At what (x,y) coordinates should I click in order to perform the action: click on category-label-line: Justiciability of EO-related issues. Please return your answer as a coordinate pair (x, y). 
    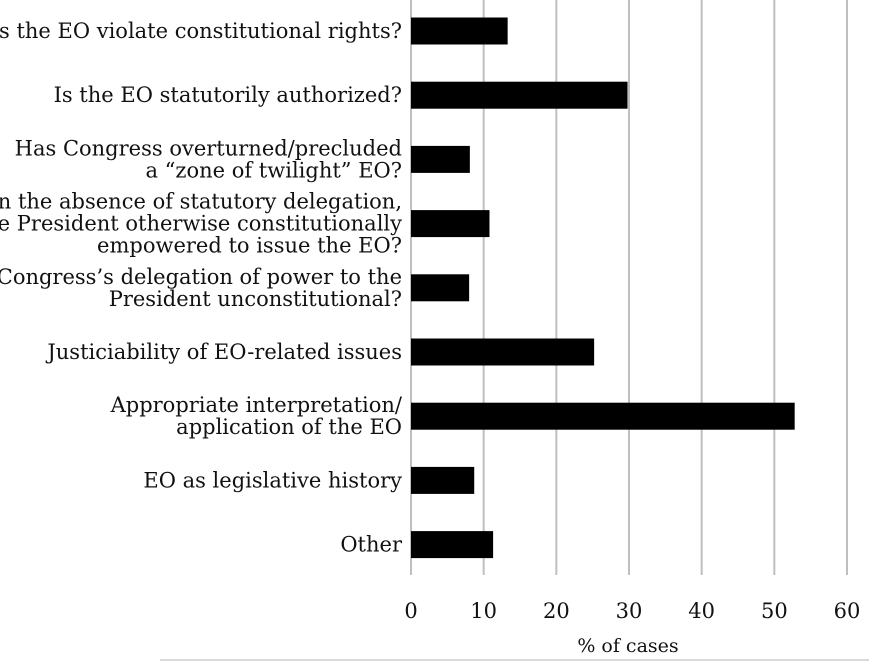
    Looking at the image, I should click on (223, 352).